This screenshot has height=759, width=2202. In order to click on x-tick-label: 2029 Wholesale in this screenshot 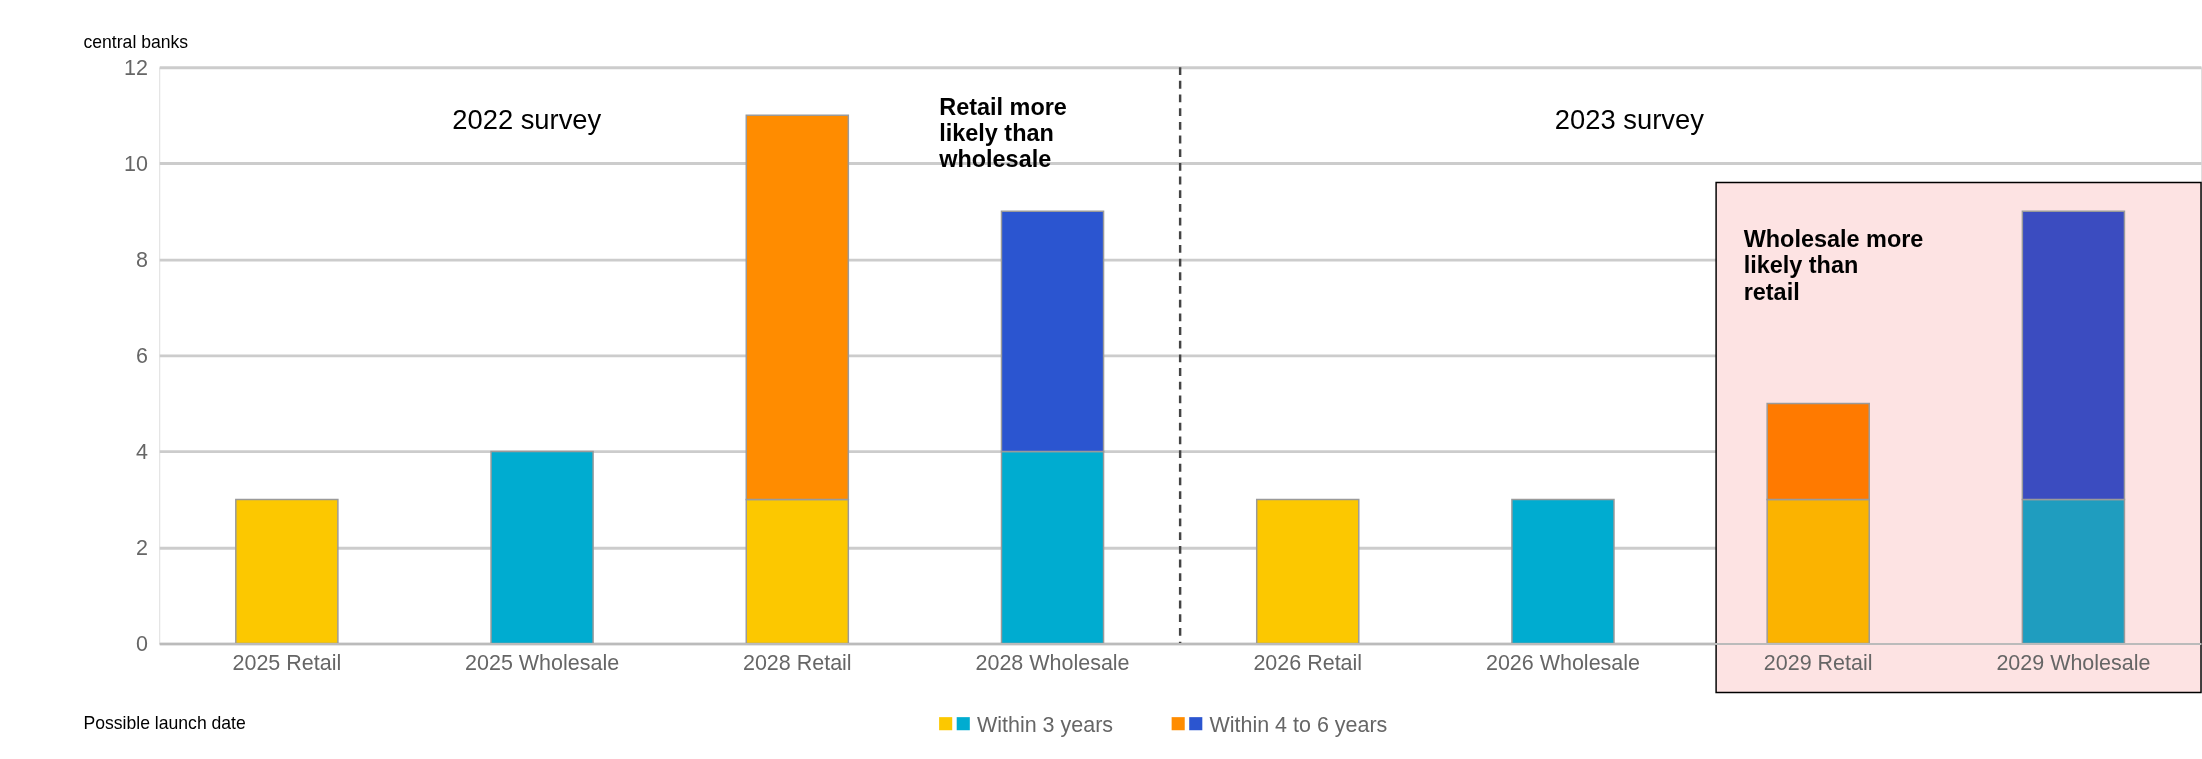, I will do `click(2073, 663)`.